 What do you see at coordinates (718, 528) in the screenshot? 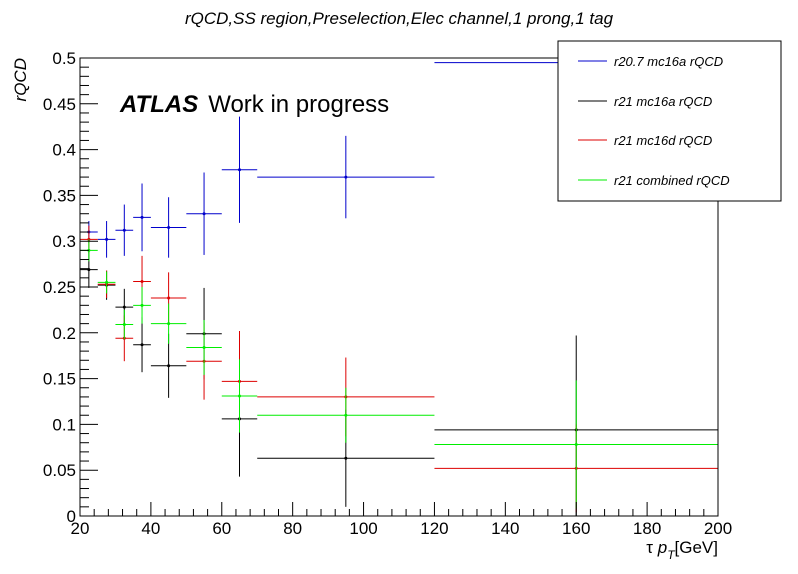
I see `x-tick-label: 200` at bounding box center [718, 528].